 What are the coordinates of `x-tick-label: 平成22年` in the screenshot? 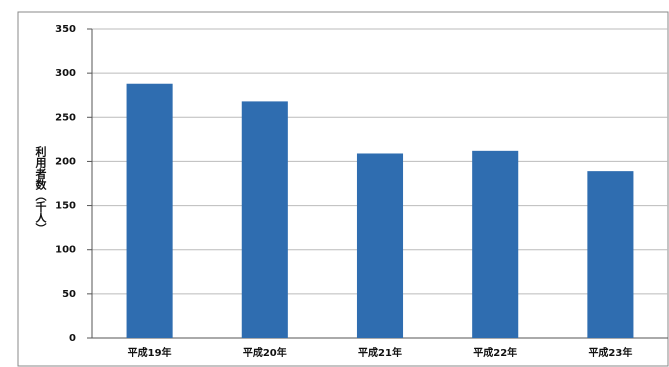 It's located at (495, 352).